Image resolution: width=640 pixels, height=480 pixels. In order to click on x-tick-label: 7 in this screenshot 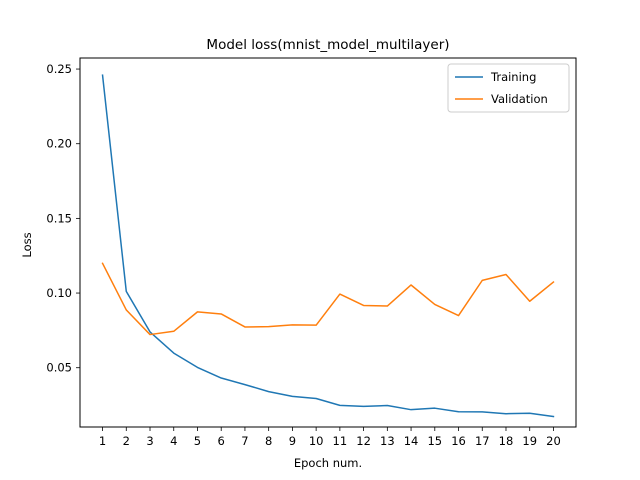, I will do `click(244, 441)`.